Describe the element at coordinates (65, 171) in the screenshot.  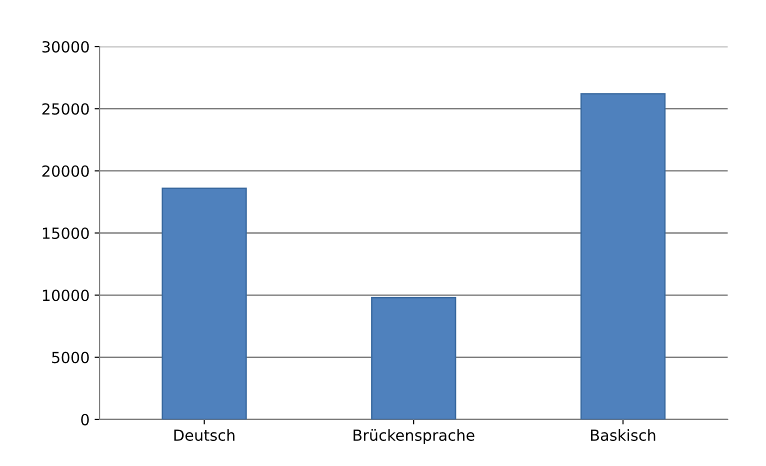
I see `y-tick-label: 20000` at that location.